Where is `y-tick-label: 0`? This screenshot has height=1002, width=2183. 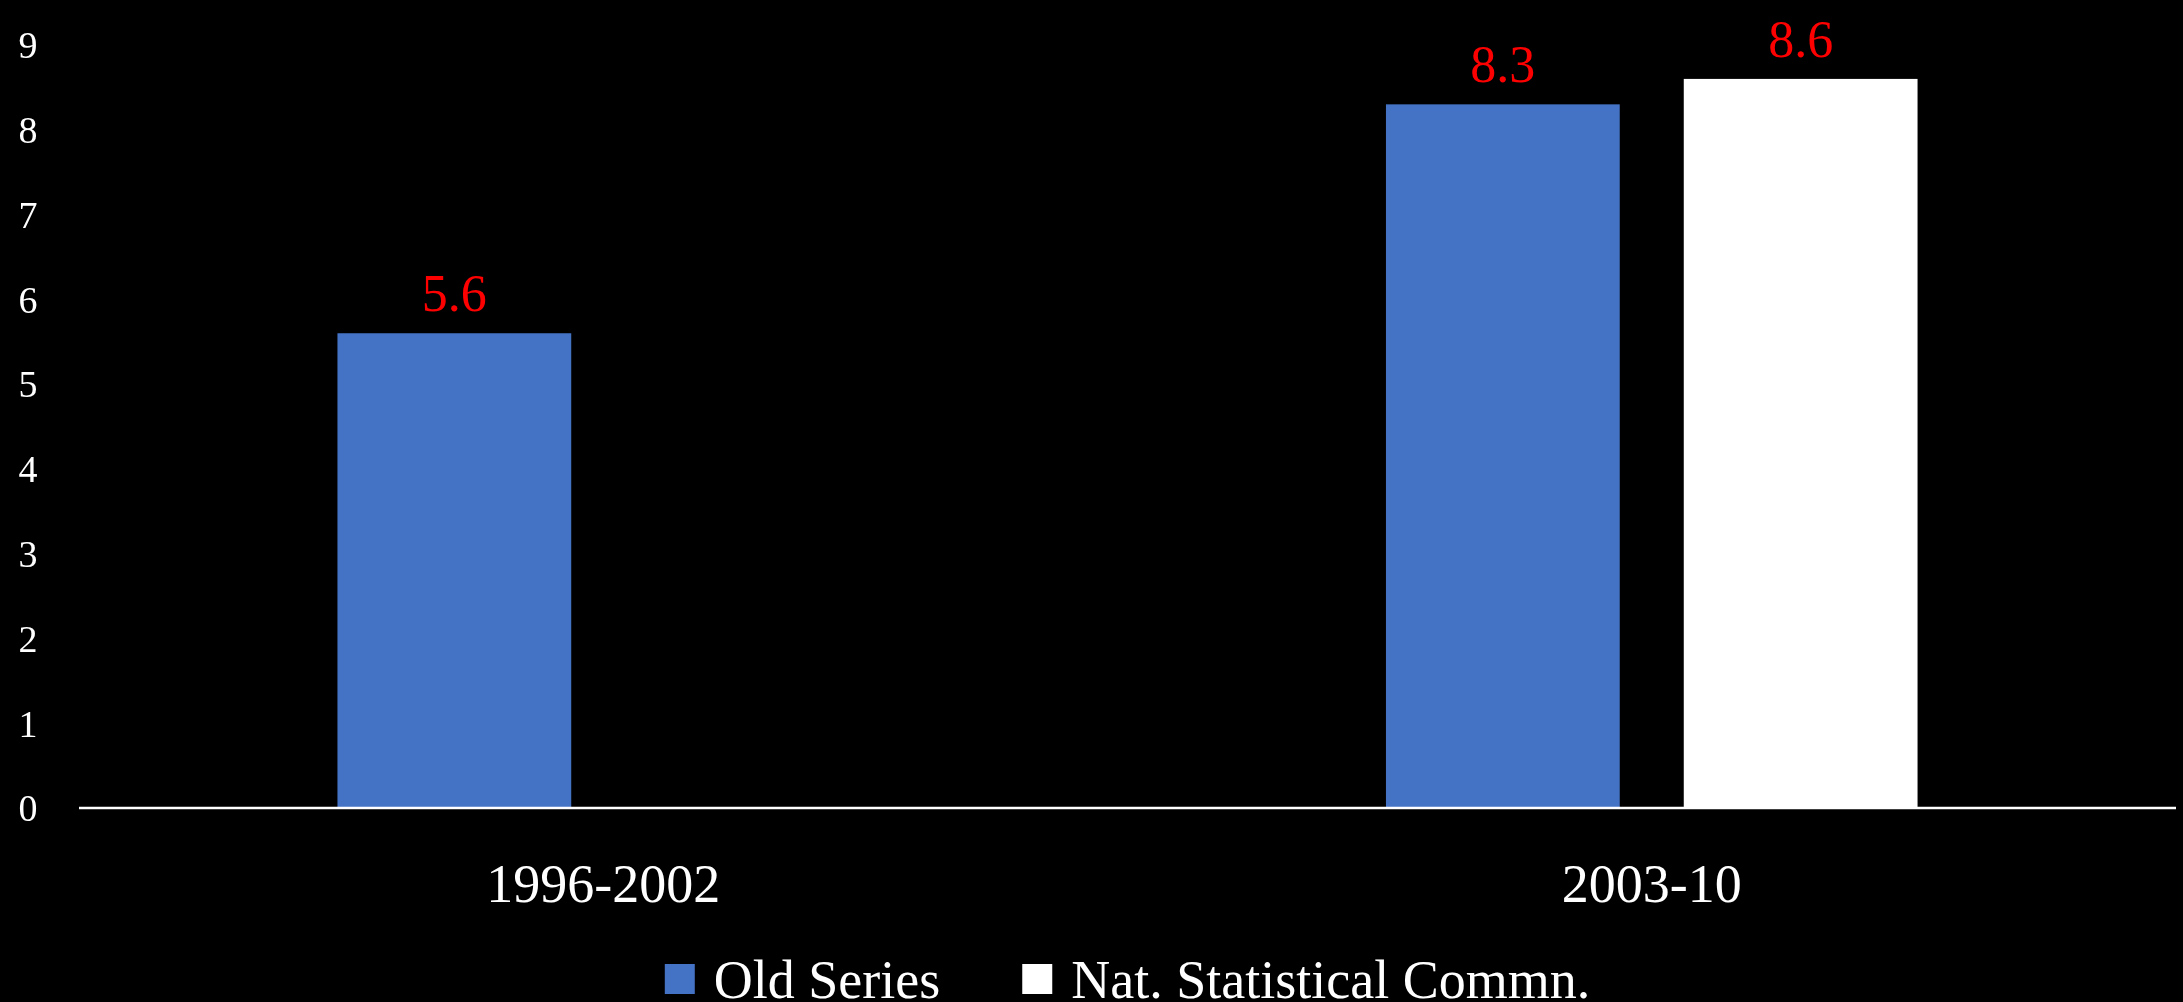 y-tick-label: 0 is located at coordinates (28, 808).